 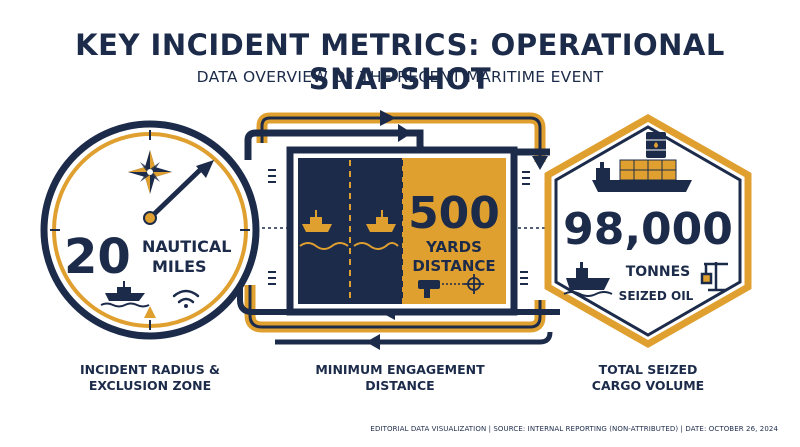 I want to click on cargo-caption-line1: TOTAL SEIZED, so click(x=648, y=369).